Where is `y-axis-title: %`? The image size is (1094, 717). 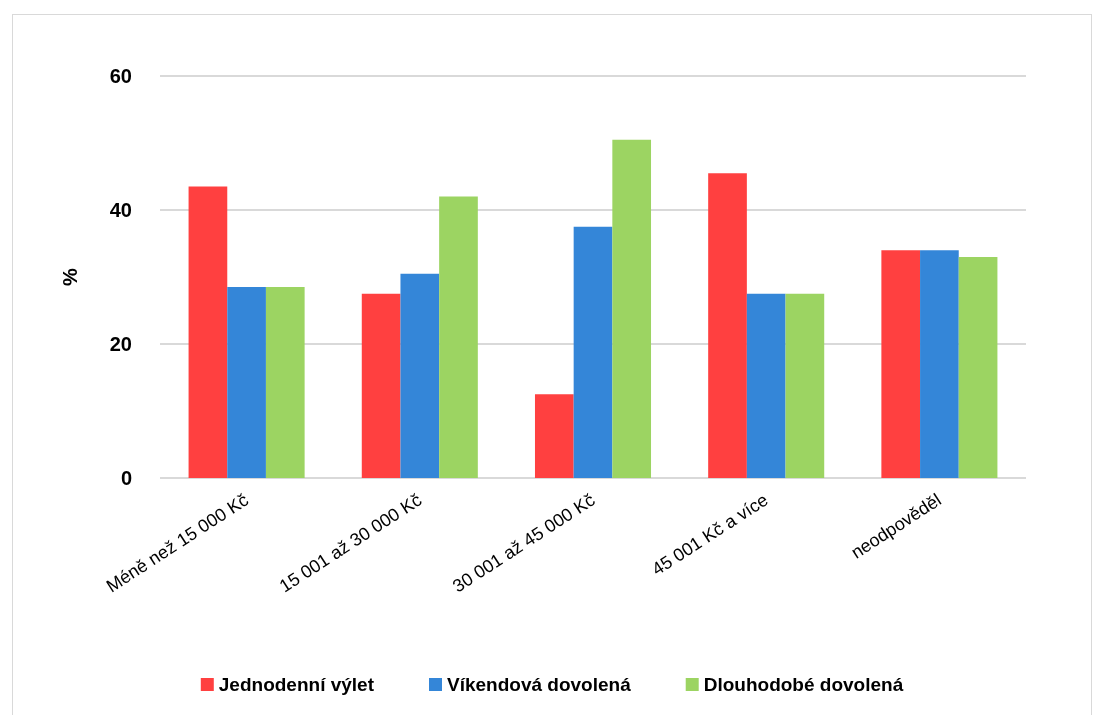 y-axis-title: % is located at coordinates (70, 276).